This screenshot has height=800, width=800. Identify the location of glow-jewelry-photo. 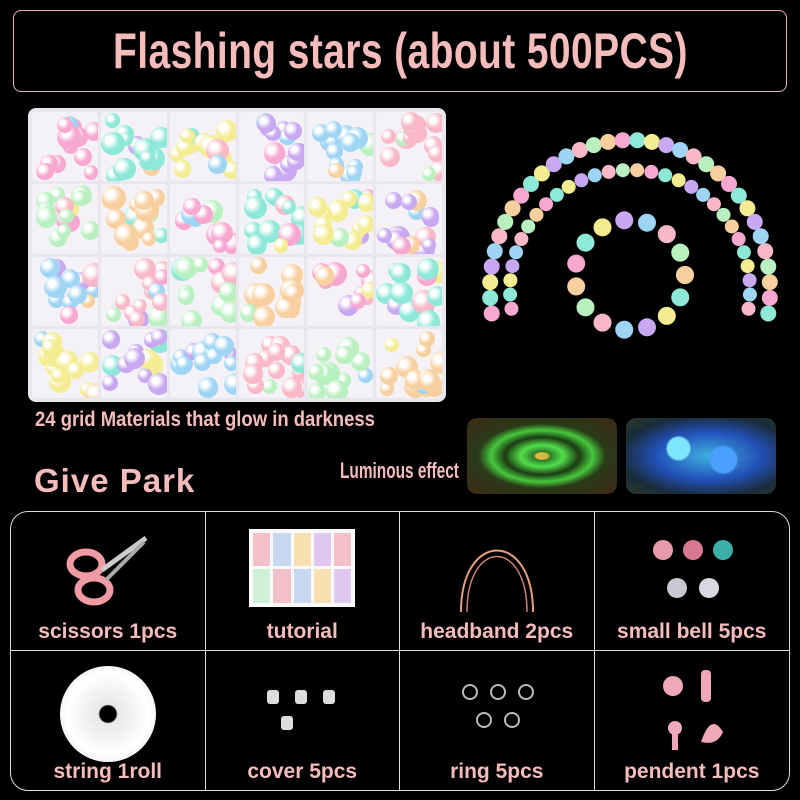
(542, 456).